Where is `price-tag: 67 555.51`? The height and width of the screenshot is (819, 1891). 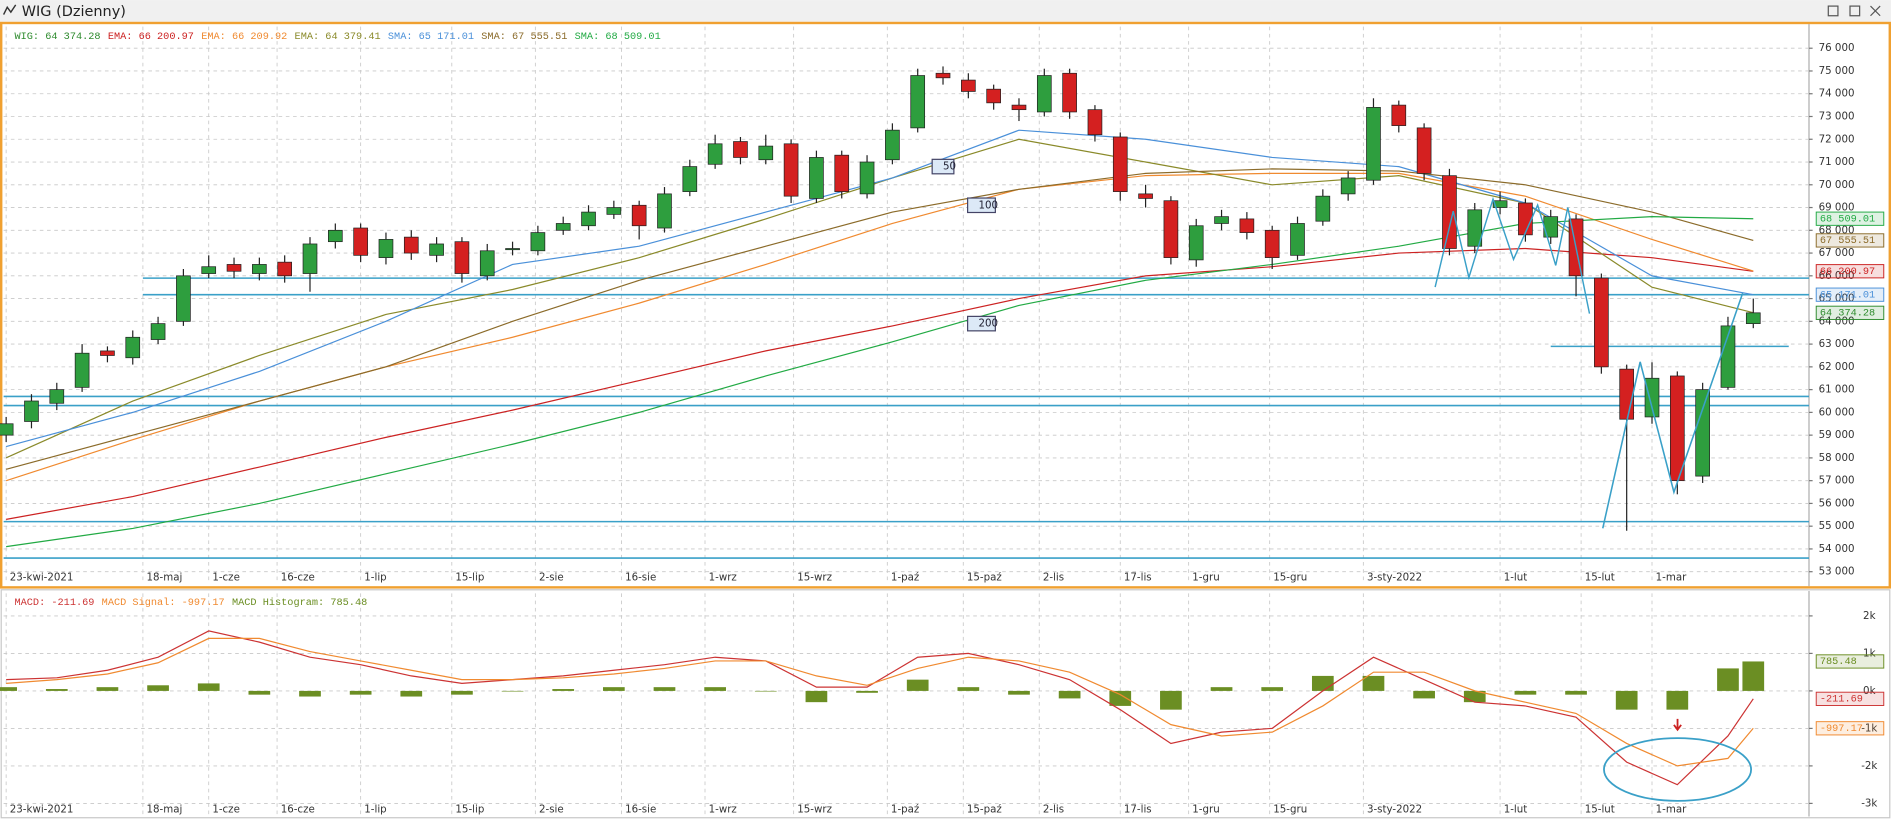
price-tag: 67 555.51 is located at coordinates (1847, 241).